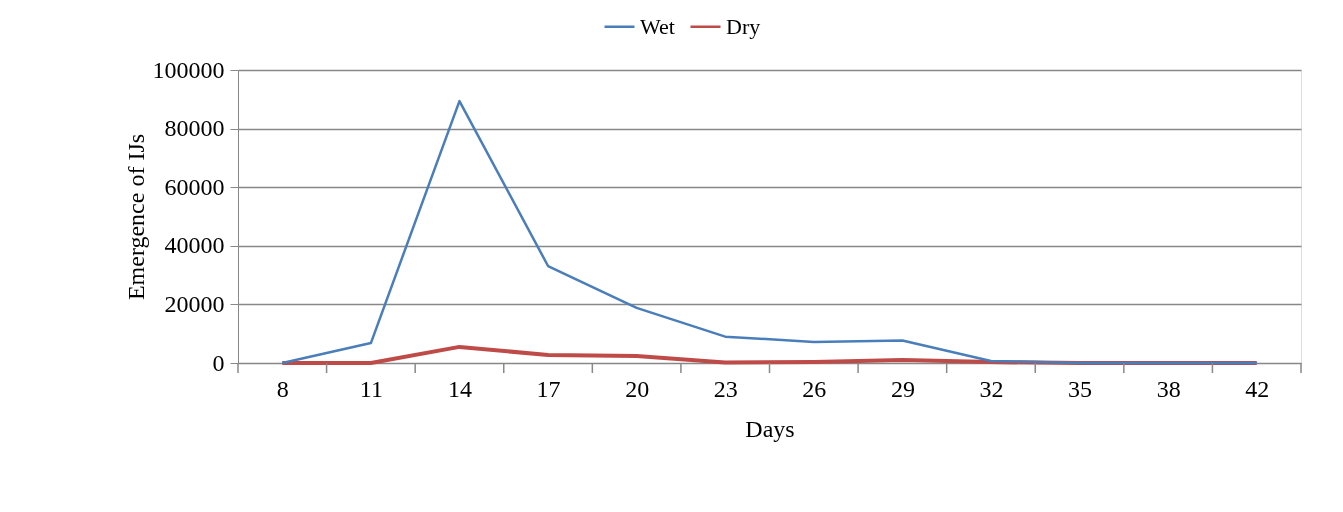  What do you see at coordinates (194, 303) in the screenshot?
I see `y-tick-label: 20000` at bounding box center [194, 303].